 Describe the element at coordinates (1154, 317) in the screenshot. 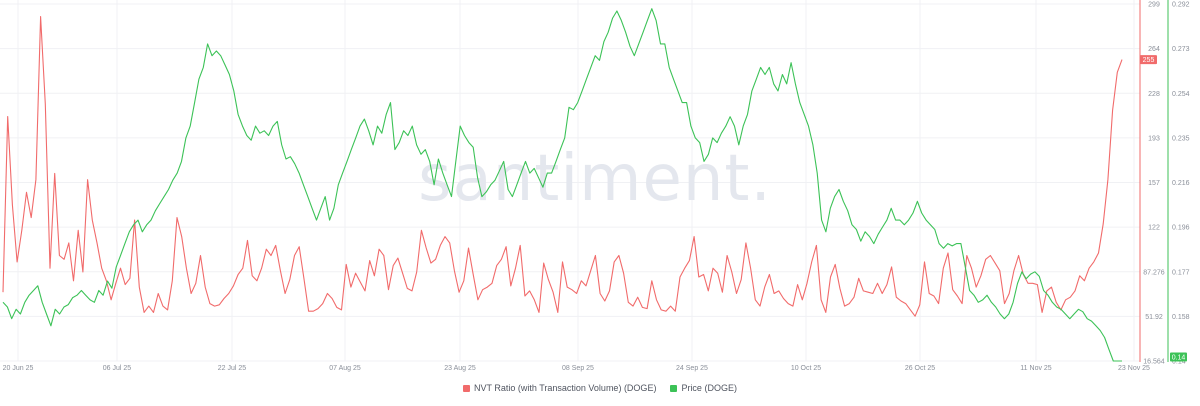

I see `left-axis-tick-label: 51.92` at that location.